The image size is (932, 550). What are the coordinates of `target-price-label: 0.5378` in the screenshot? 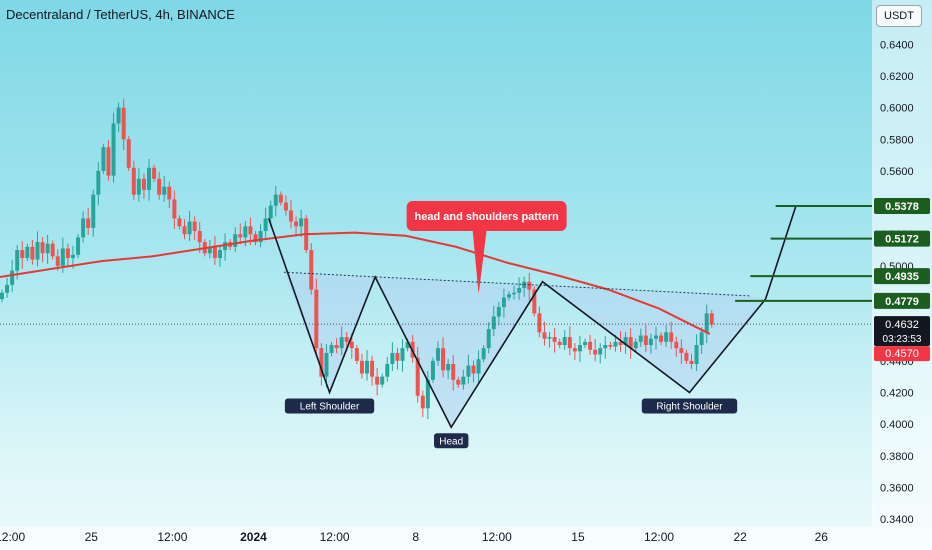 It's located at (902, 206).